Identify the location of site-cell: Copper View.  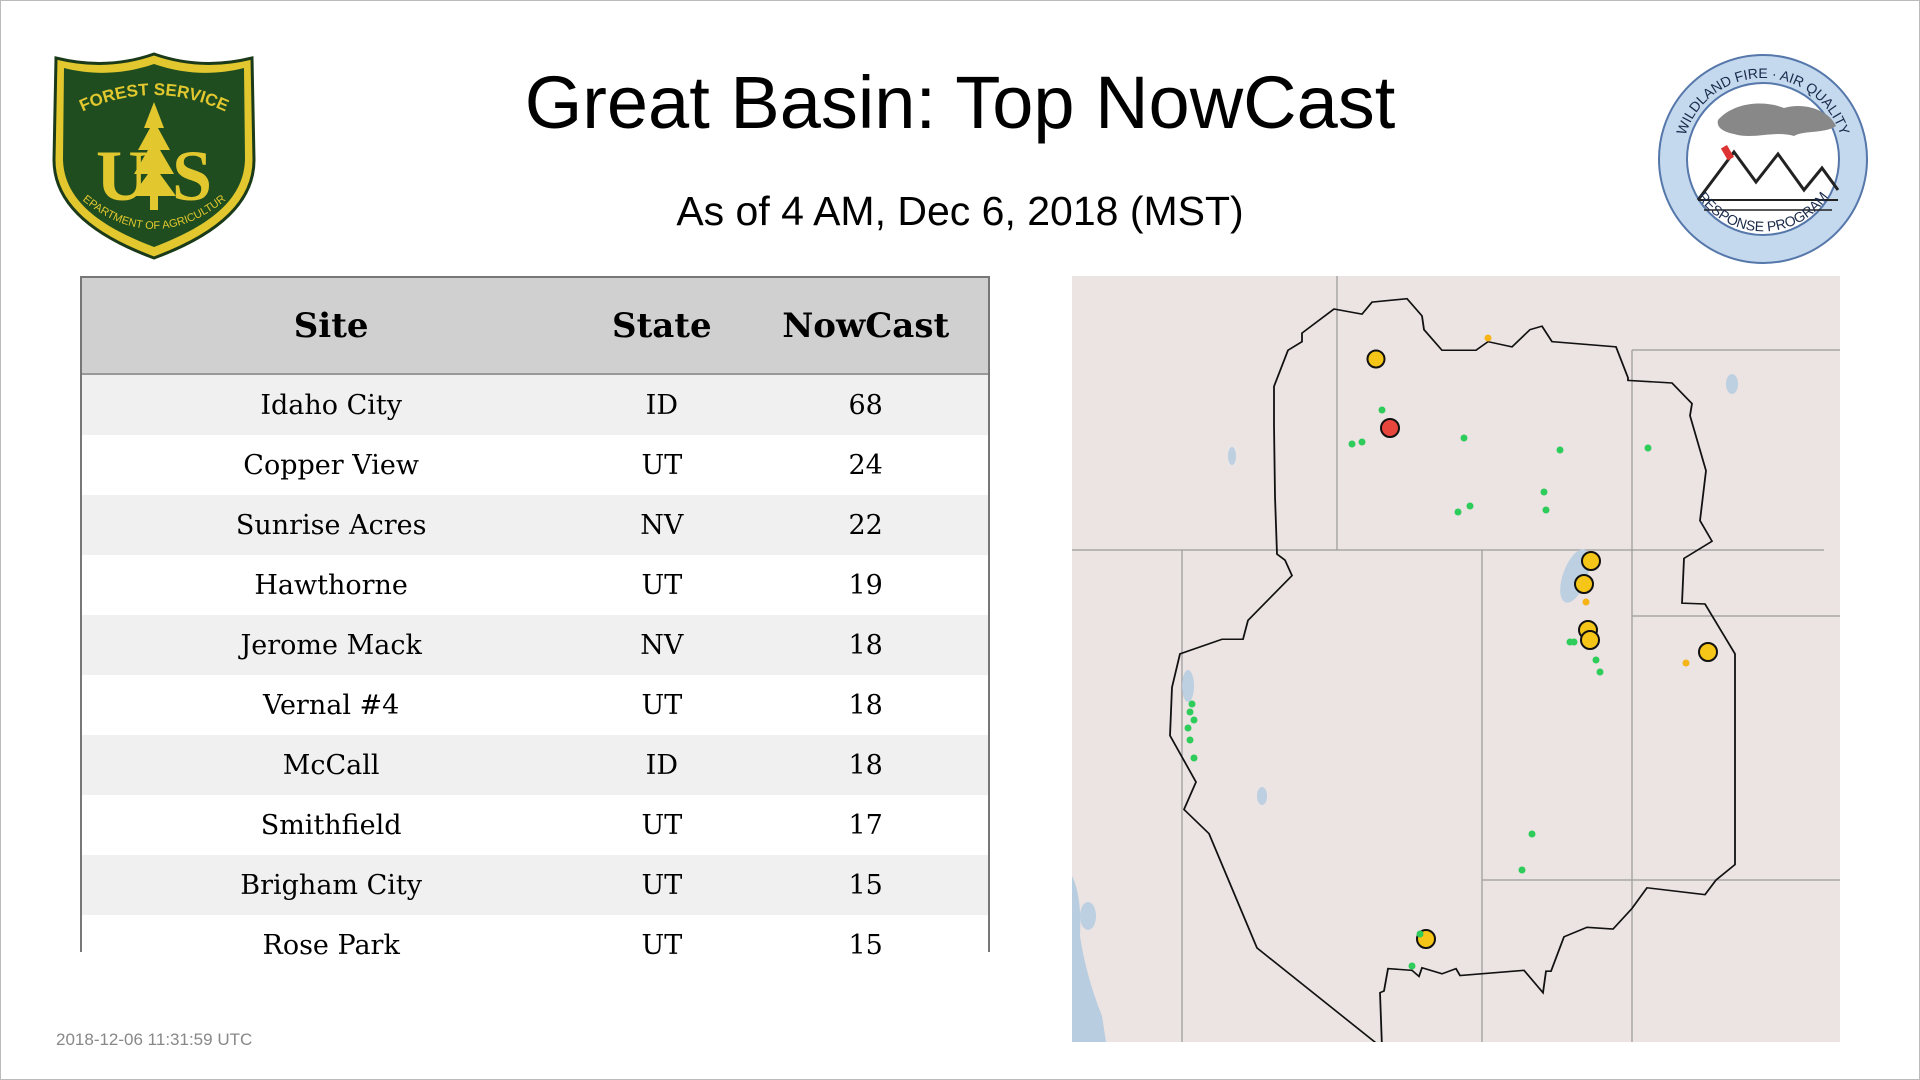
(331, 465).